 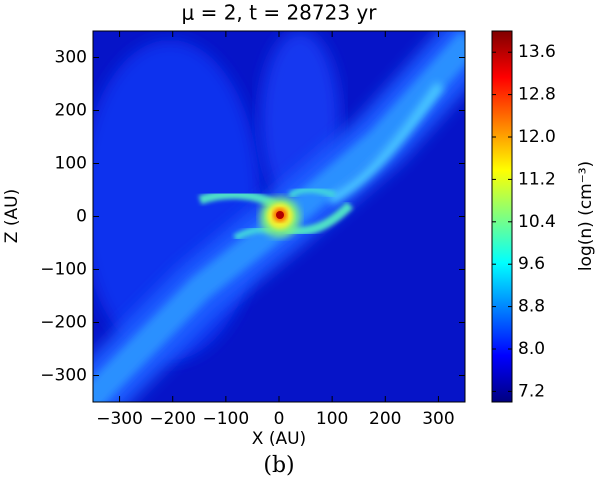 I want to click on core, so click(x=280, y=215).